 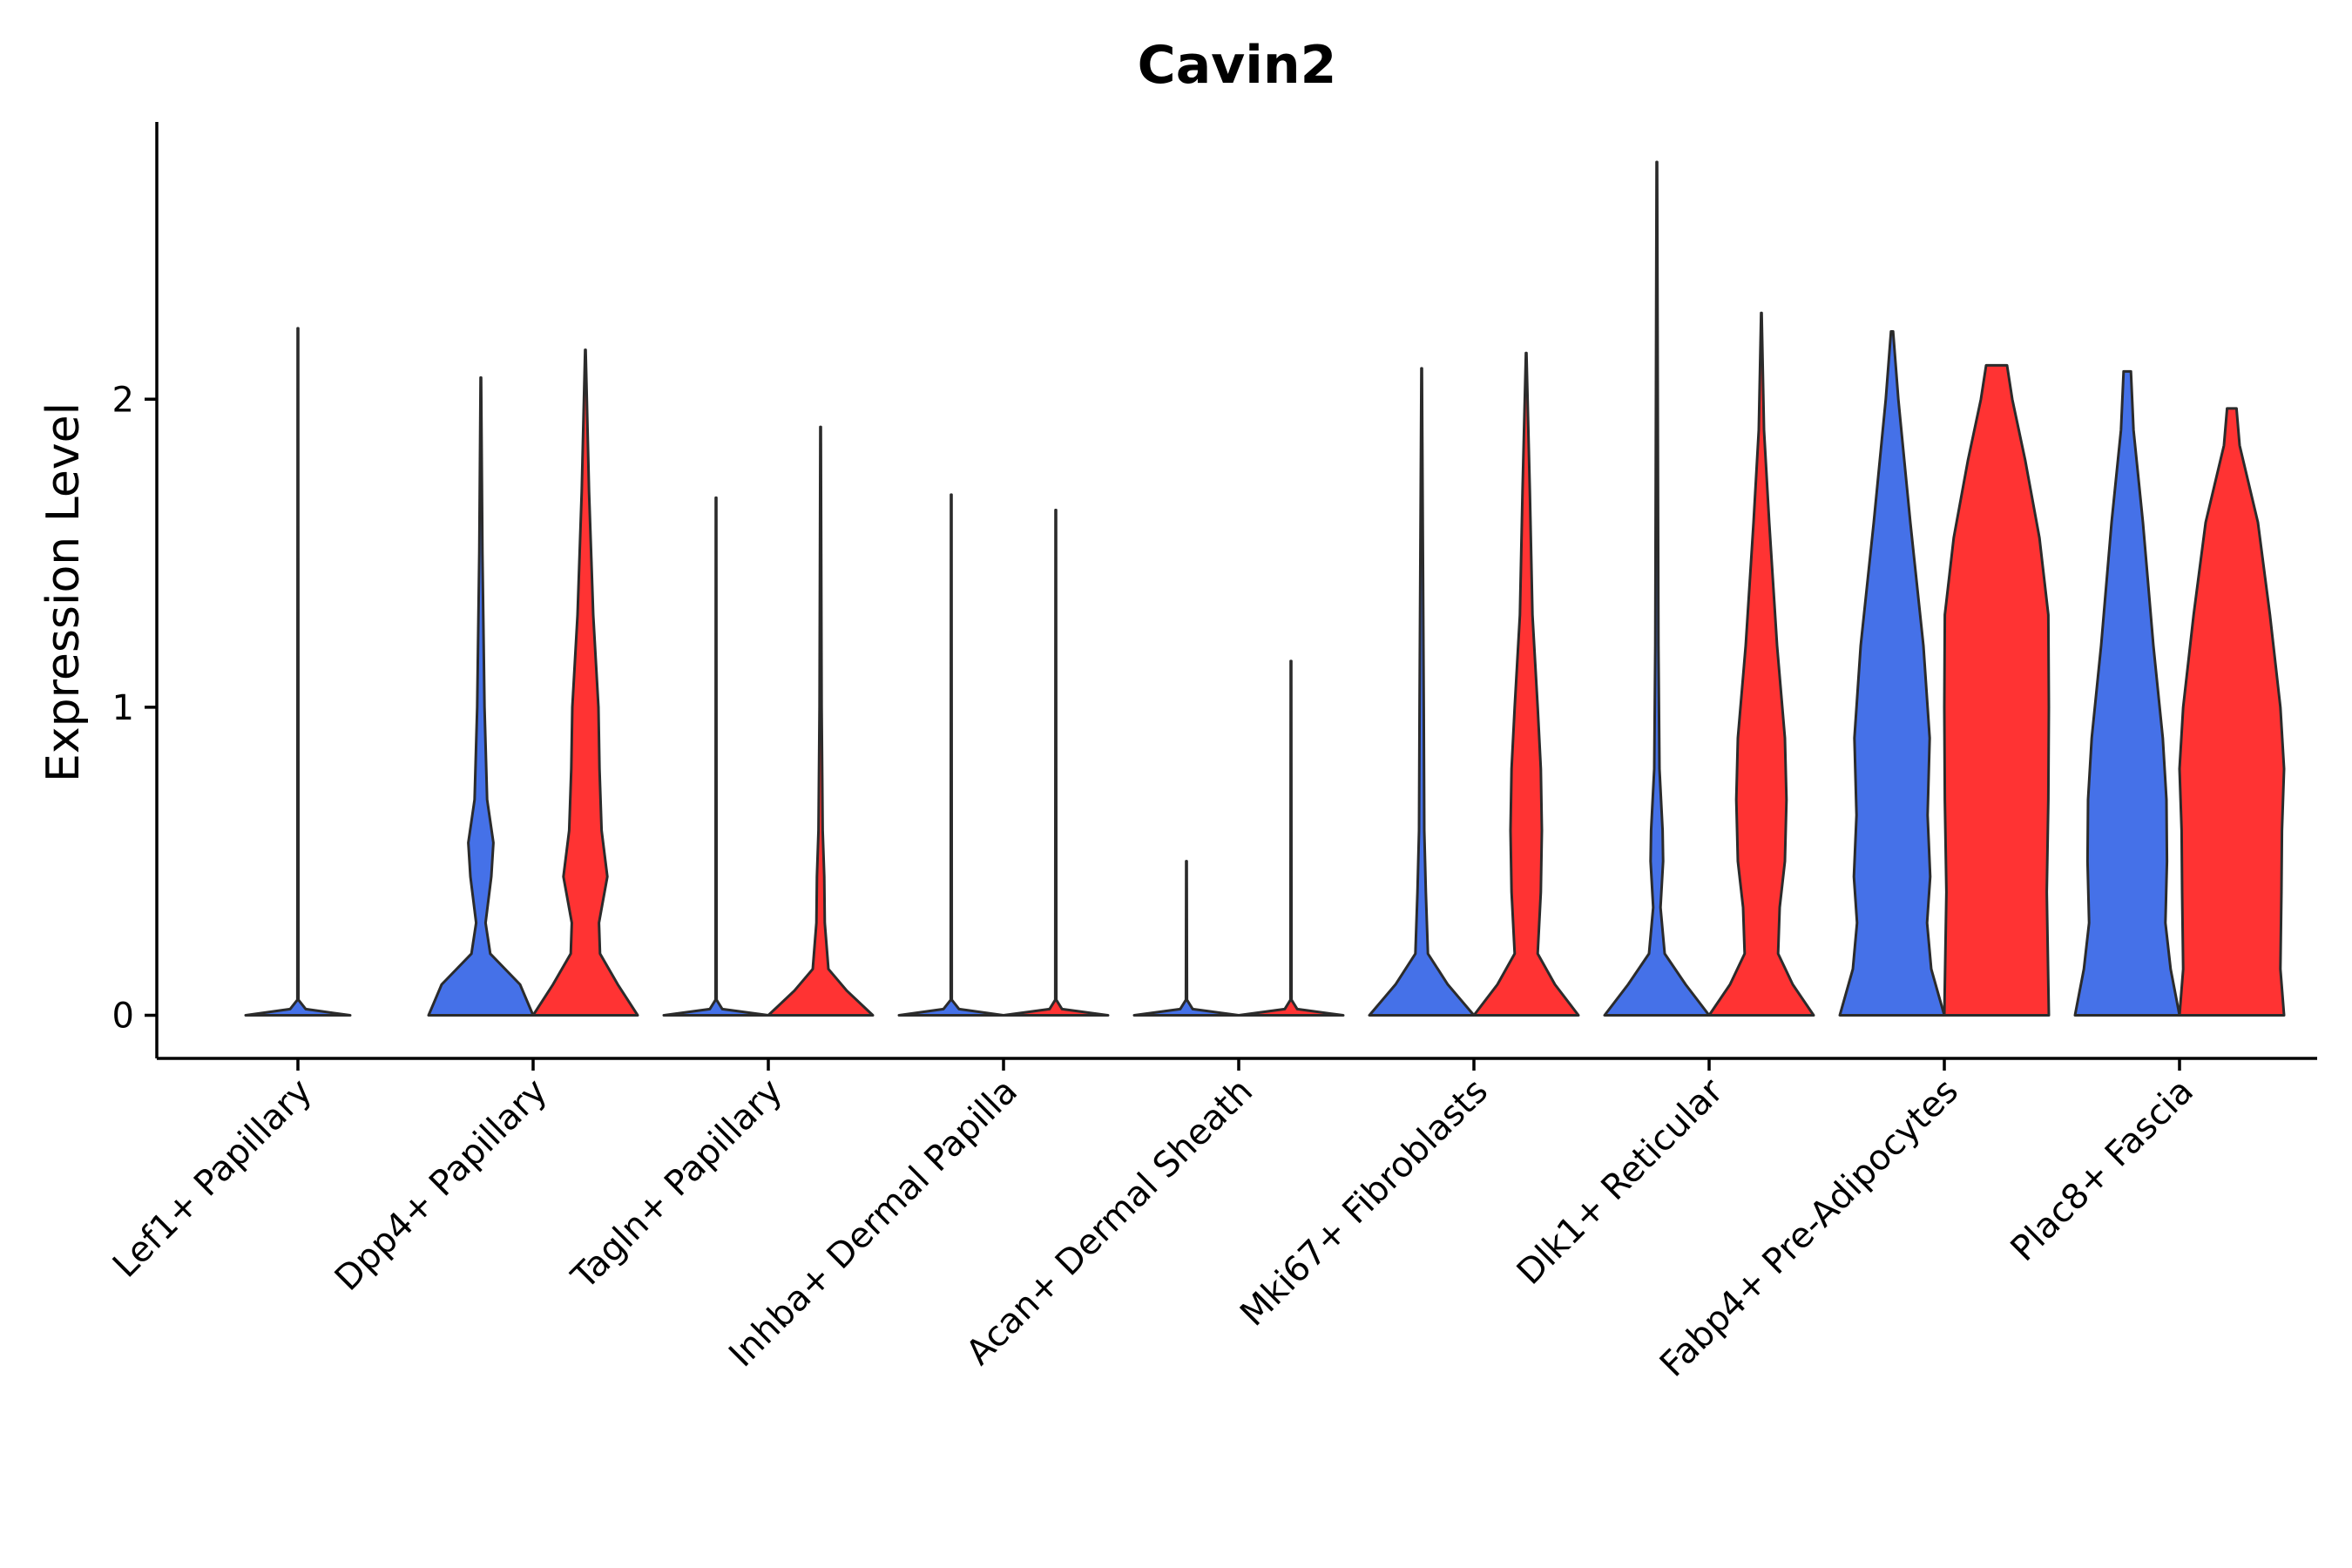 What do you see at coordinates (123, 708) in the screenshot?
I see `y-tick-label: 1` at bounding box center [123, 708].